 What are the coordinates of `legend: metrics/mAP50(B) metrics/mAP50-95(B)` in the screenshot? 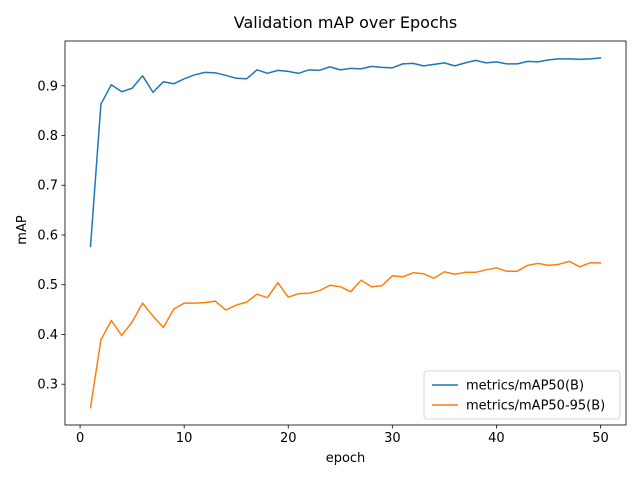 It's located at (522, 395).